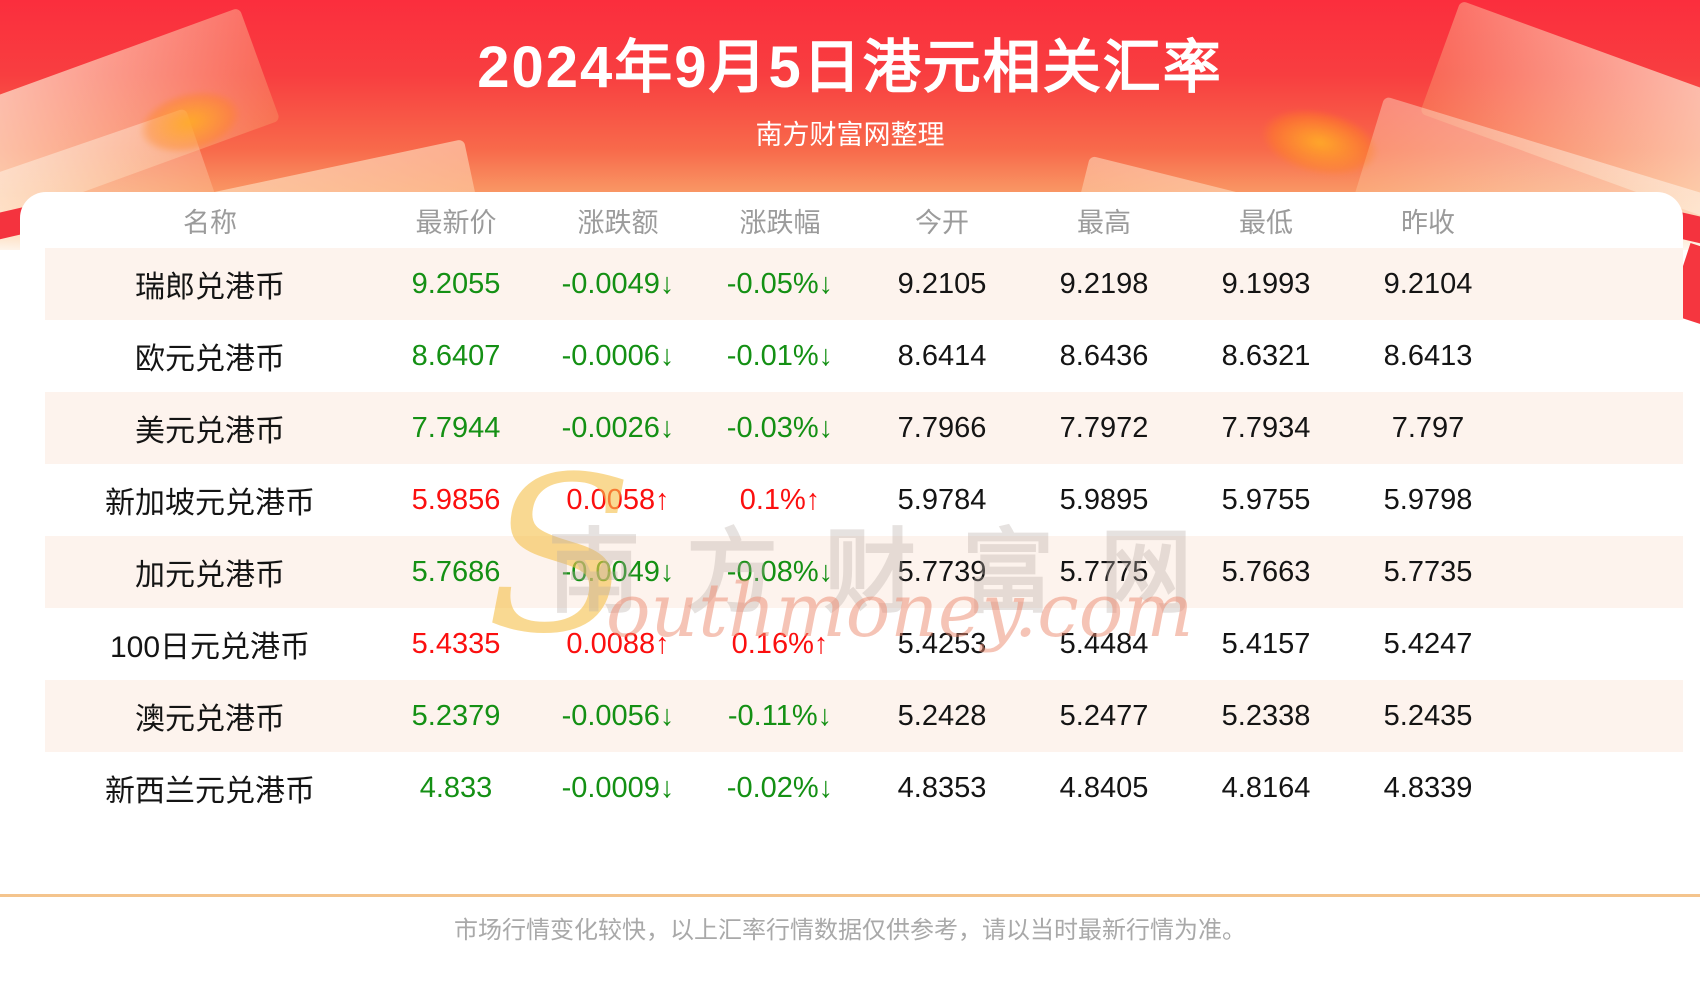  I want to click on column-header: 最低, so click(1266, 222).